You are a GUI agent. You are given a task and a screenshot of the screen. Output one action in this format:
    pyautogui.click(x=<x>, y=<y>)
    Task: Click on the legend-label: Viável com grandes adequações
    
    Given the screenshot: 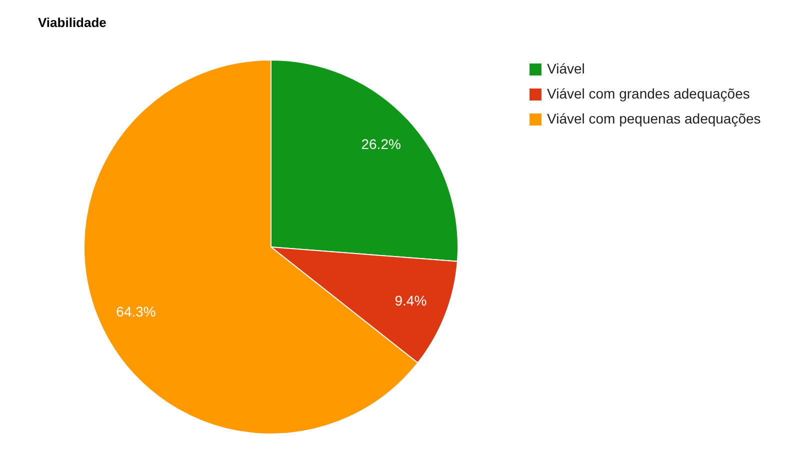 What is the action you would take?
    pyautogui.click(x=648, y=94)
    